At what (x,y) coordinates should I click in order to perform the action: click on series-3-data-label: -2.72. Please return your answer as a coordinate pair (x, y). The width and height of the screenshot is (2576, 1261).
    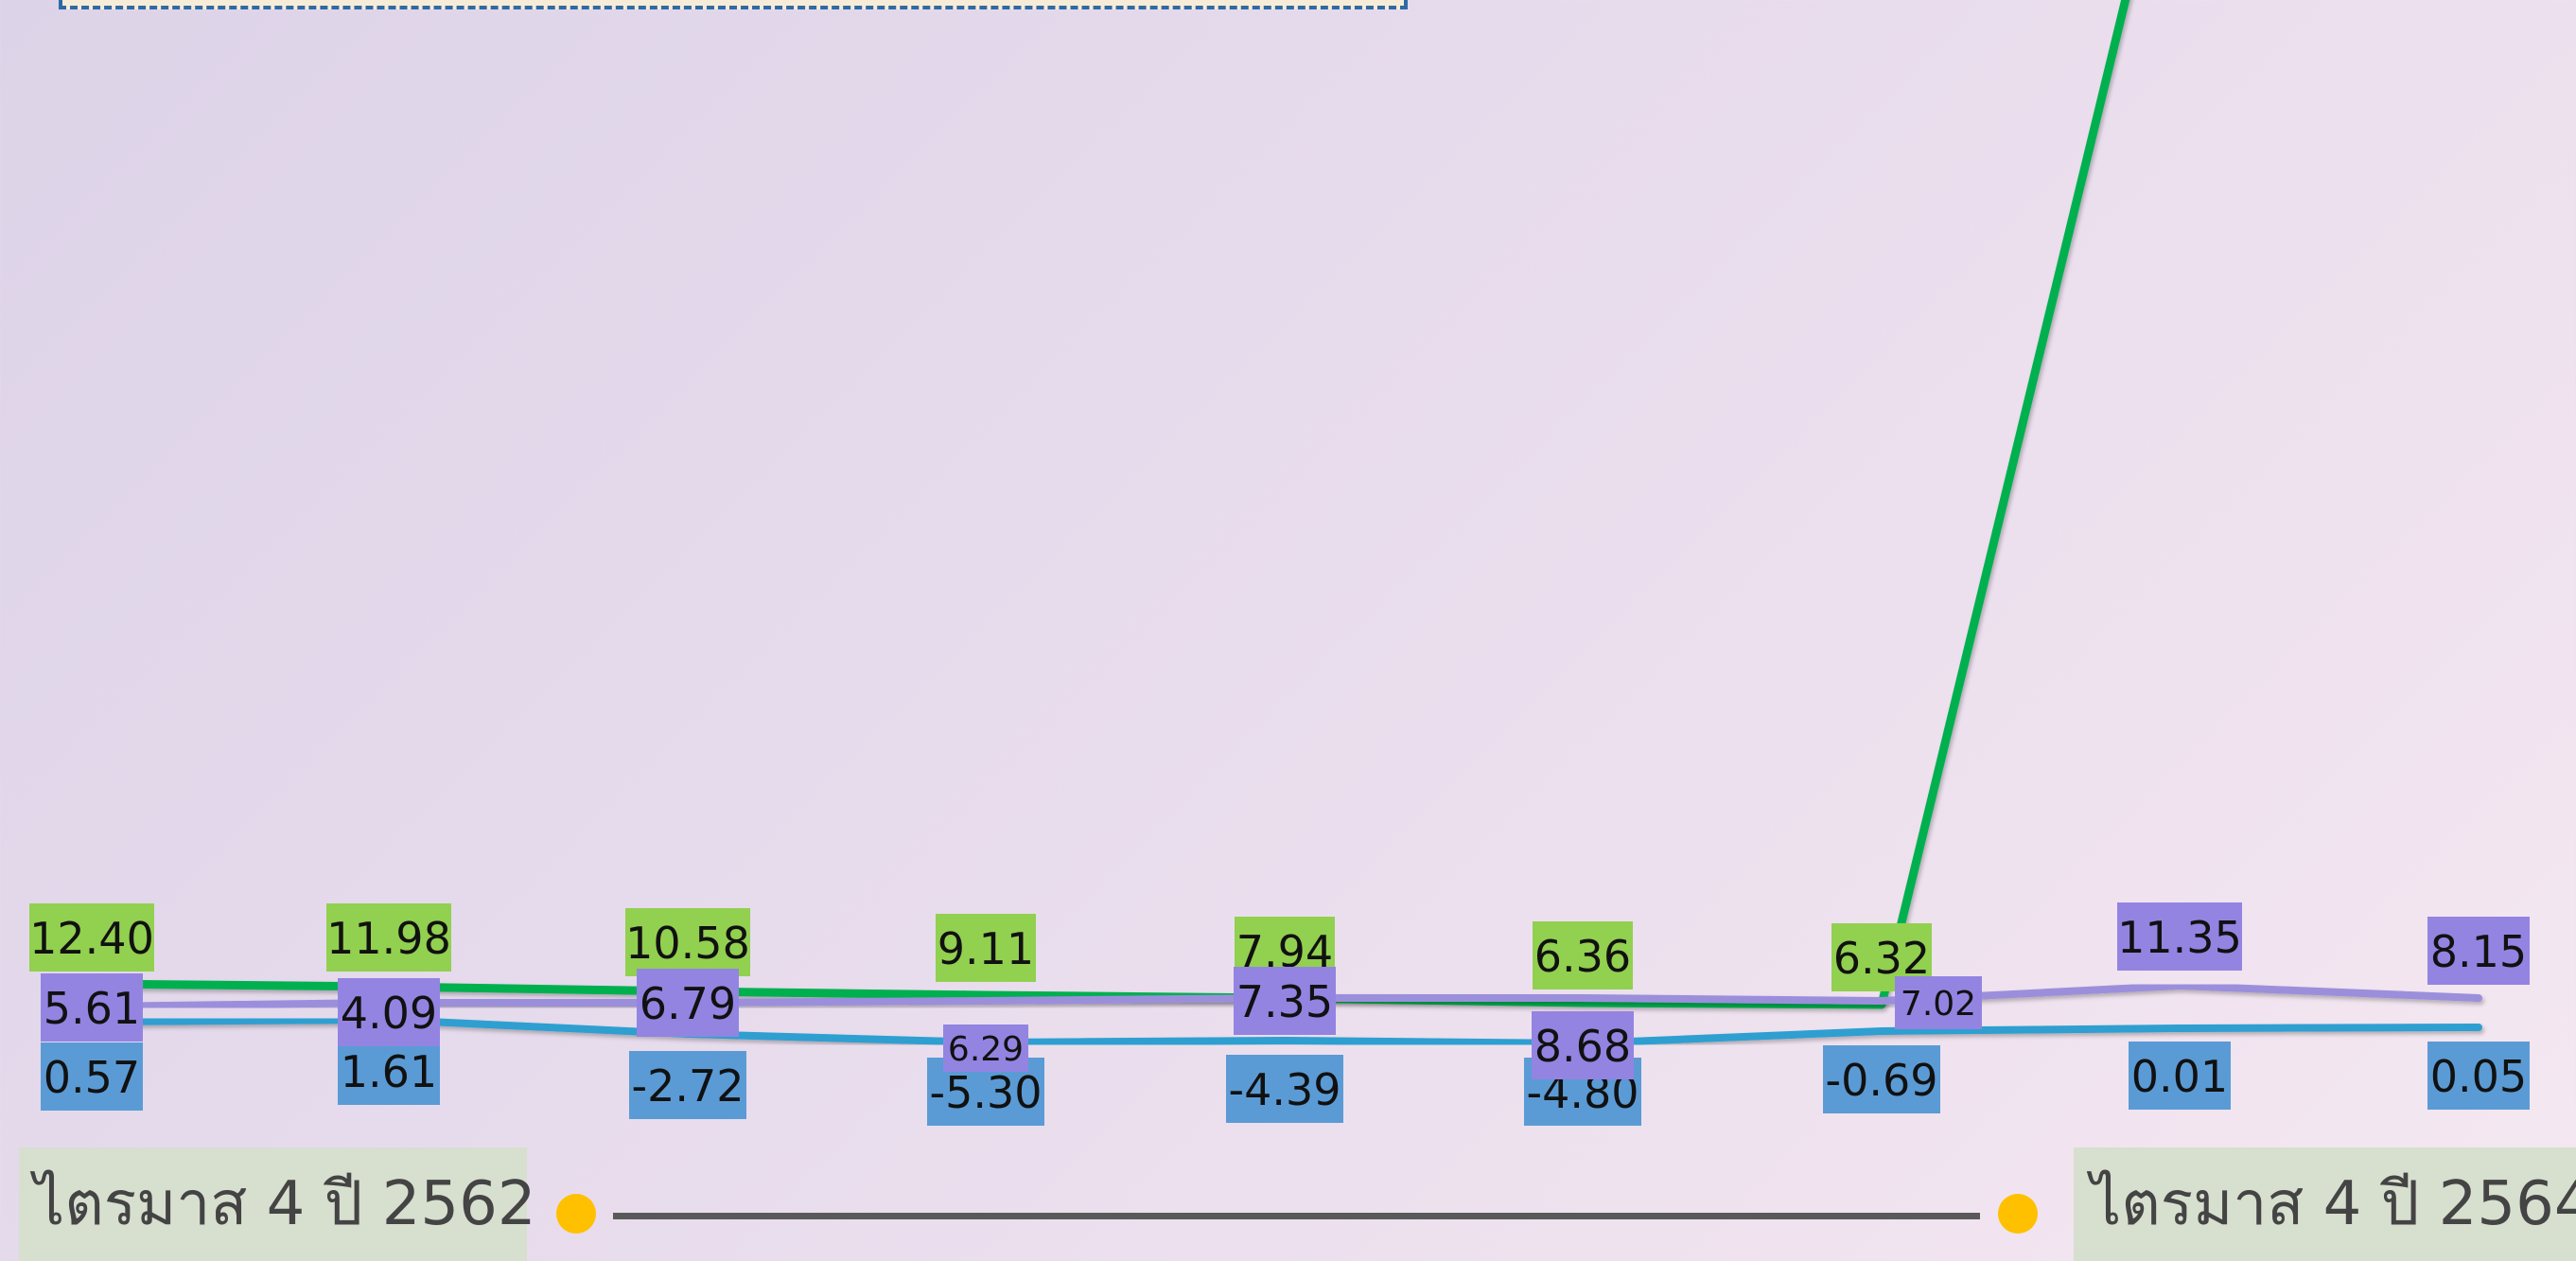
    Looking at the image, I should click on (687, 1085).